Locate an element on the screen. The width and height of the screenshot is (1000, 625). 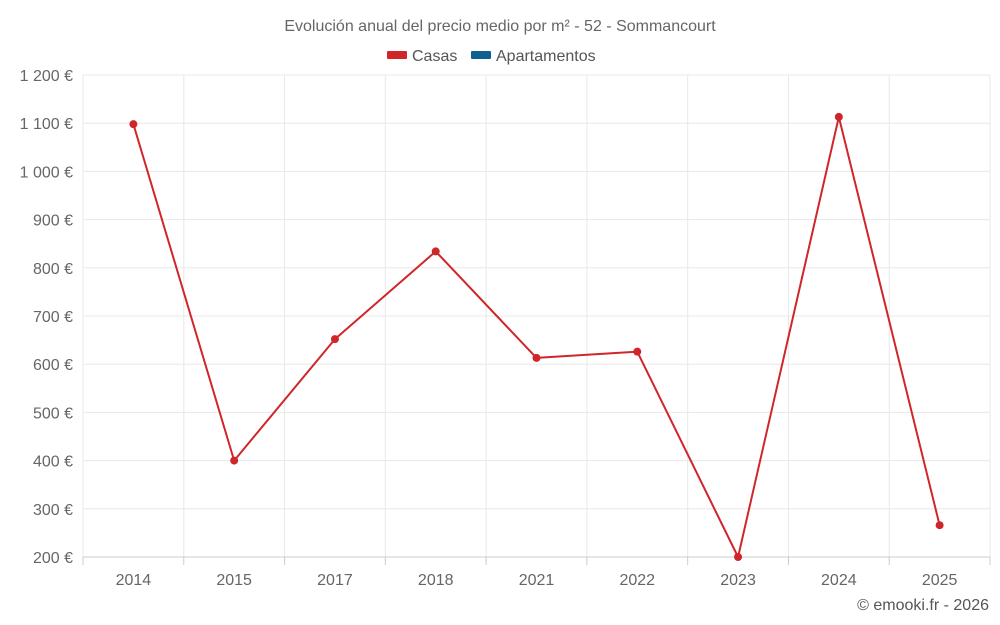
x-tick-label: 2017 is located at coordinates (335, 580).